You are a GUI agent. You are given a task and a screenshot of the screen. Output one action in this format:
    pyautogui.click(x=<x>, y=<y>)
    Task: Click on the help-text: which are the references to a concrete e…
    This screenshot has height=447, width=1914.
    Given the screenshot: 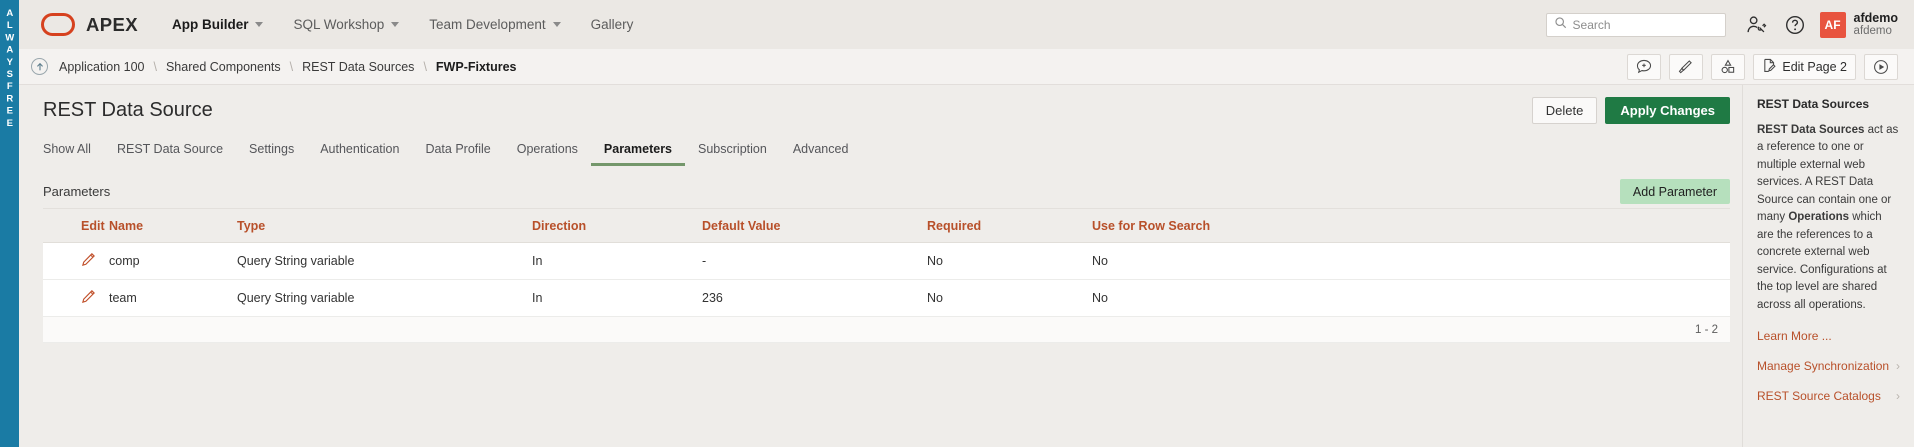 What is the action you would take?
    pyautogui.click(x=1822, y=261)
    